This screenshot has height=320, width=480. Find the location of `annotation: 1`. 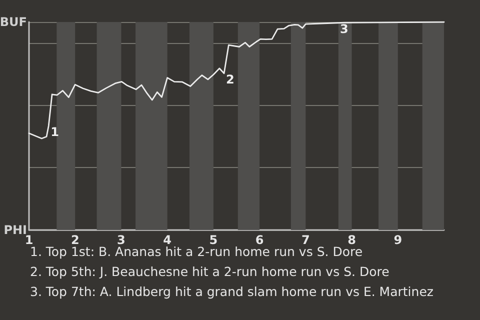

annotation: 1 is located at coordinates (54, 132).